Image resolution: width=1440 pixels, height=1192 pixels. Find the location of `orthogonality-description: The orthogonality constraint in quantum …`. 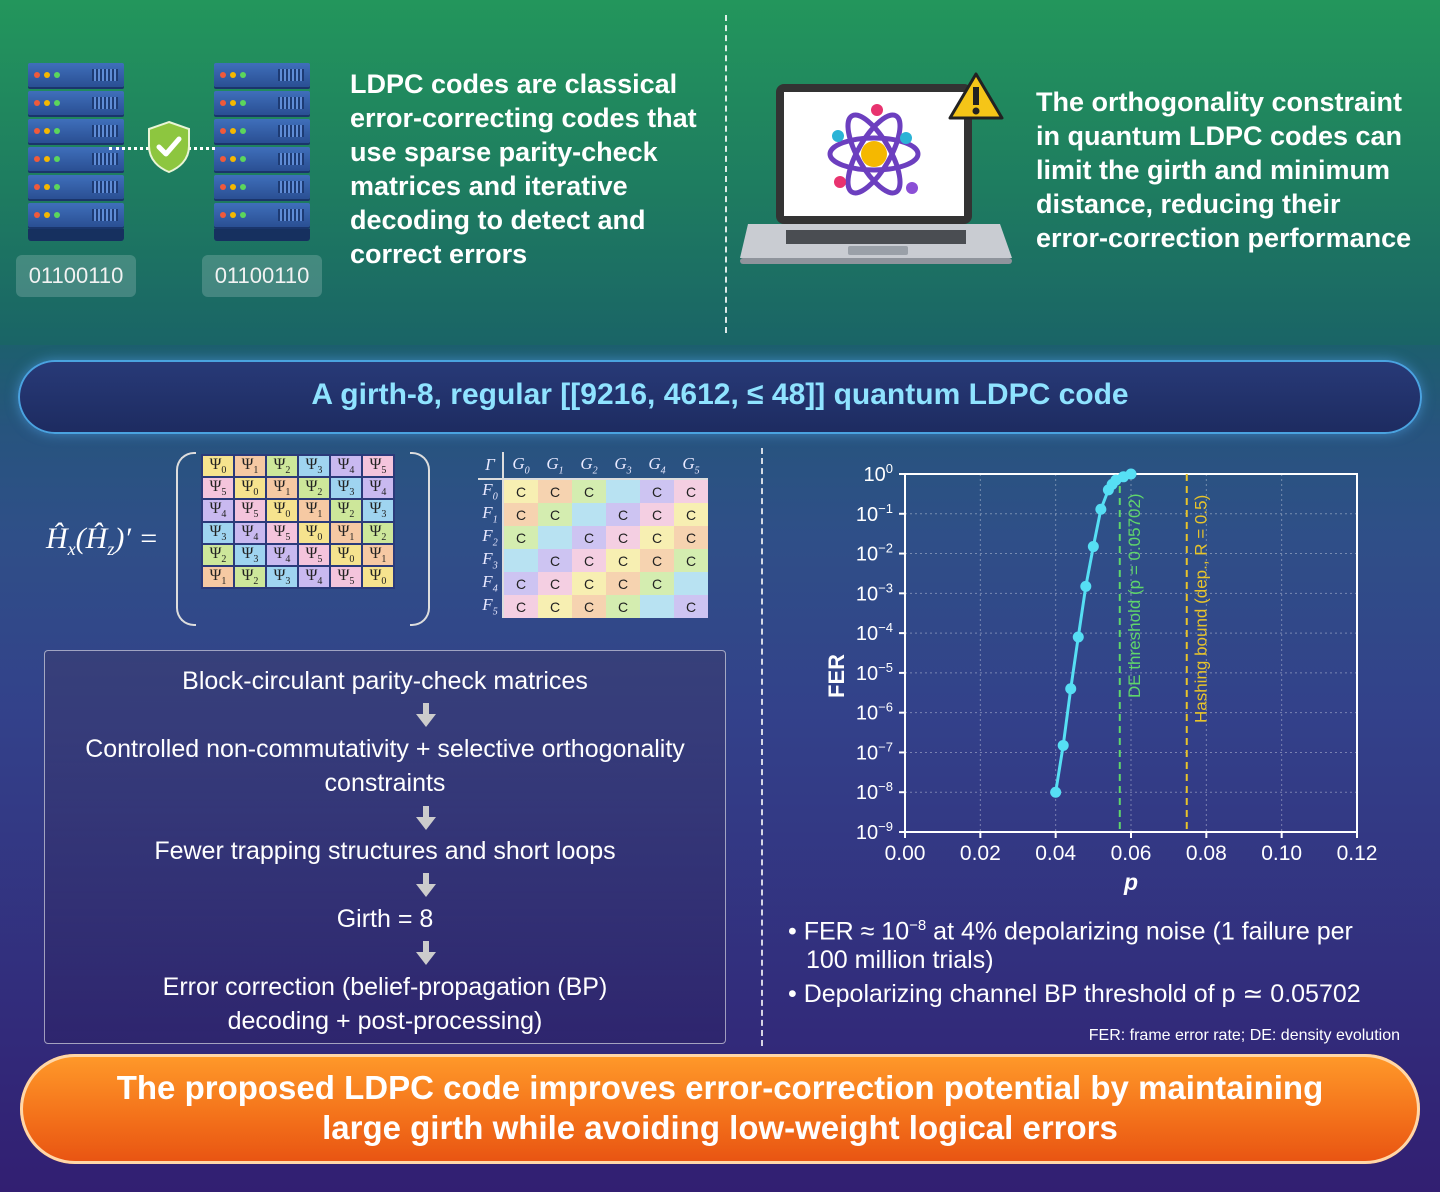

orthogonality-description: The orthogonality constraint in quantum … is located at coordinates (1223, 170).